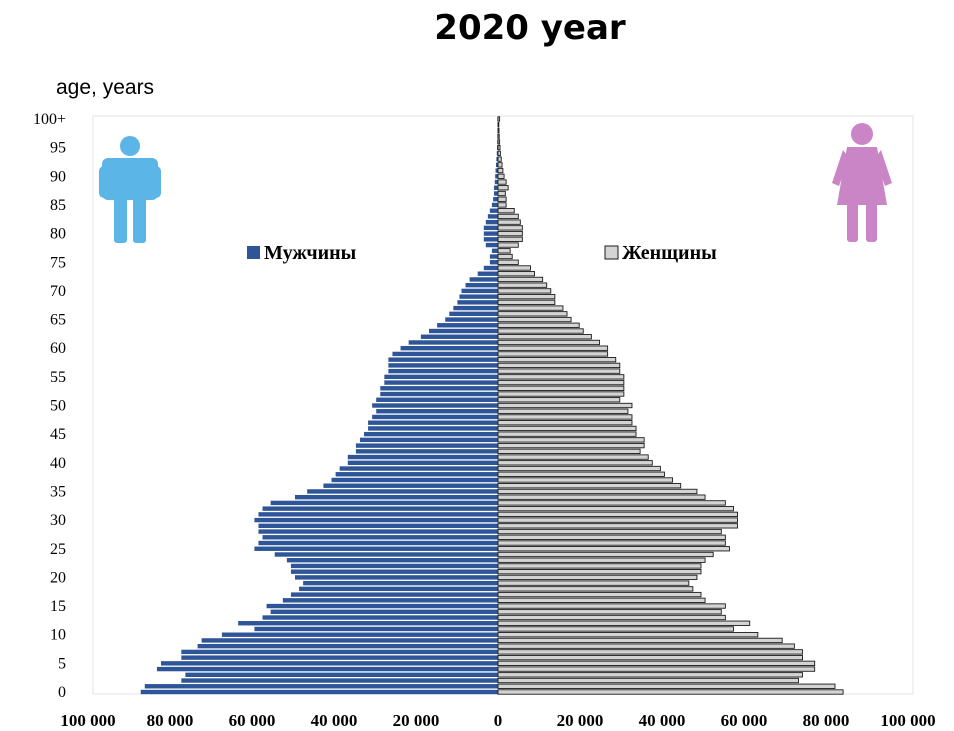 The height and width of the screenshot is (731, 954). I want to click on legend-female-label: Женщины, so click(669, 253).